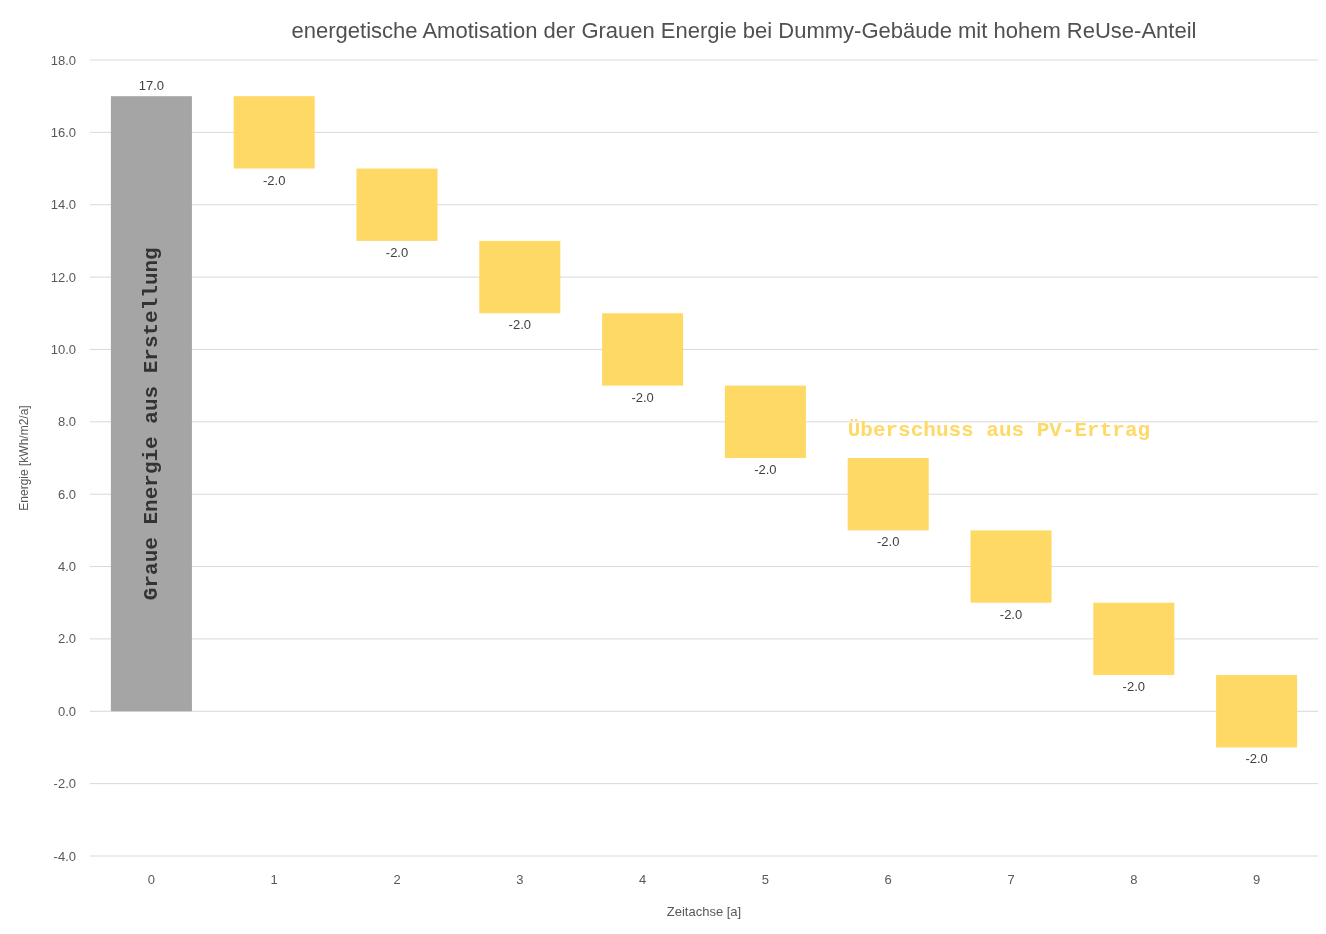 The image size is (1326, 934). I want to click on chart-title: energetische Amotisation der Grauen Energie bei Dummy-Gebäude mit hohem ReUse-Anteil, so click(744, 30).